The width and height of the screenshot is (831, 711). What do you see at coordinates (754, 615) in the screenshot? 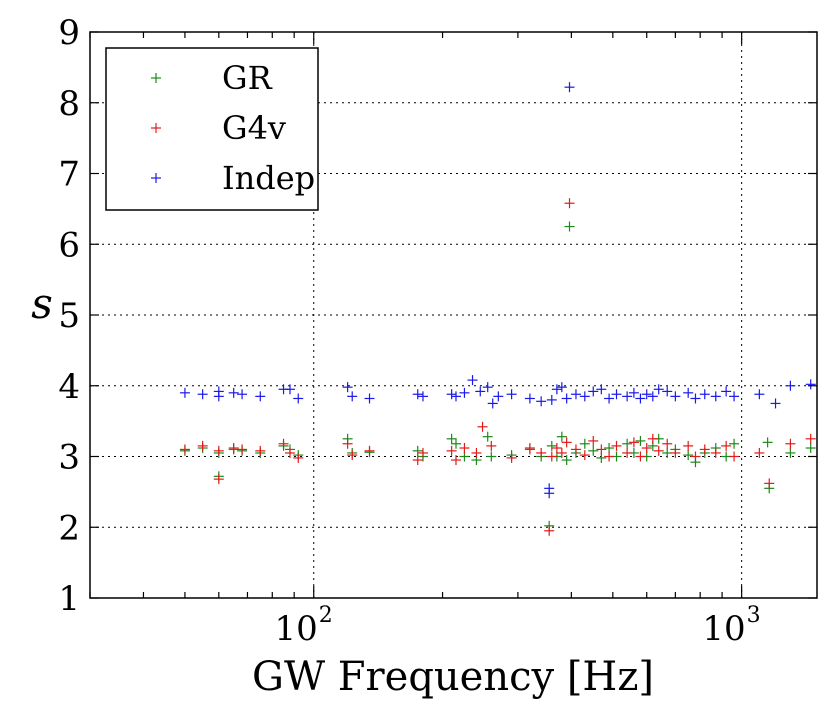
I see `x-tick-label-exp: 3` at bounding box center [754, 615].